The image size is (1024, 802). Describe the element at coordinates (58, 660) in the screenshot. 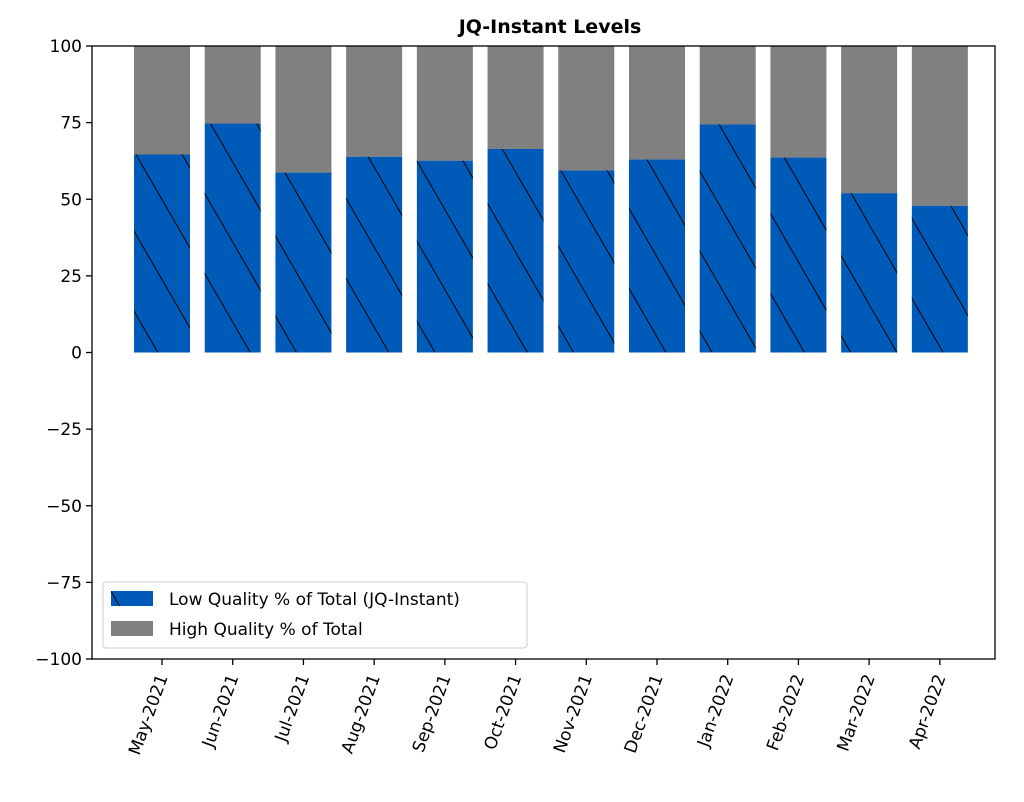

I see `y-tick-label: −100` at that location.